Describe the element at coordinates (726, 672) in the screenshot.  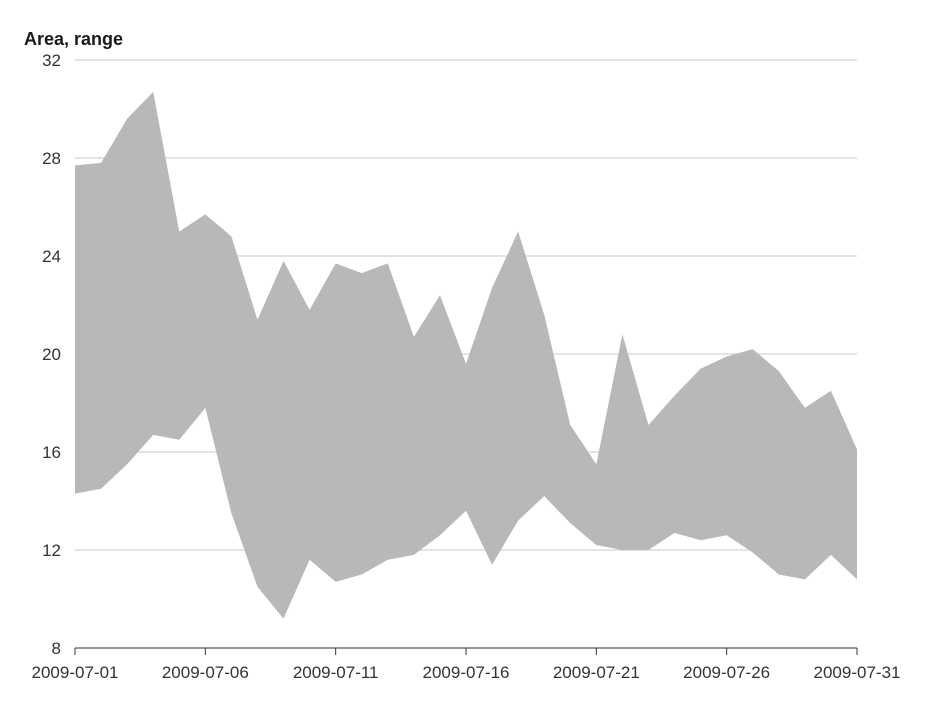
I see `x-tick-label: 2009-07-26` at that location.